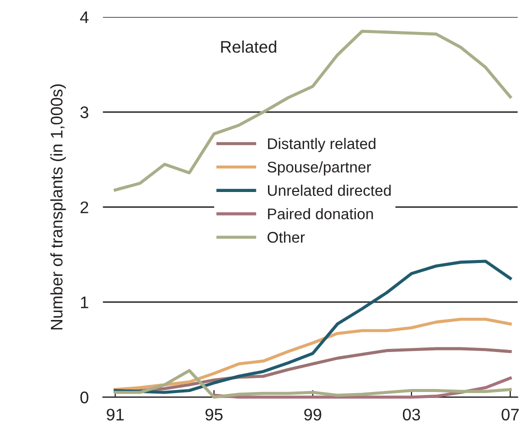  I want to click on x-tick-label: 91, so click(115, 414).